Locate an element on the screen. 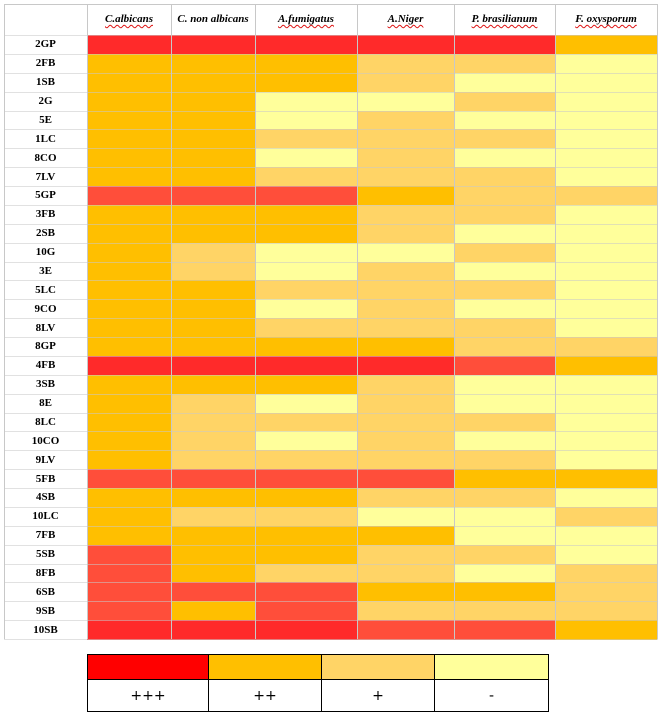 Image resolution: width=660 pixels, height=715 pixels. row-label: 2G is located at coordinates (45, 101).